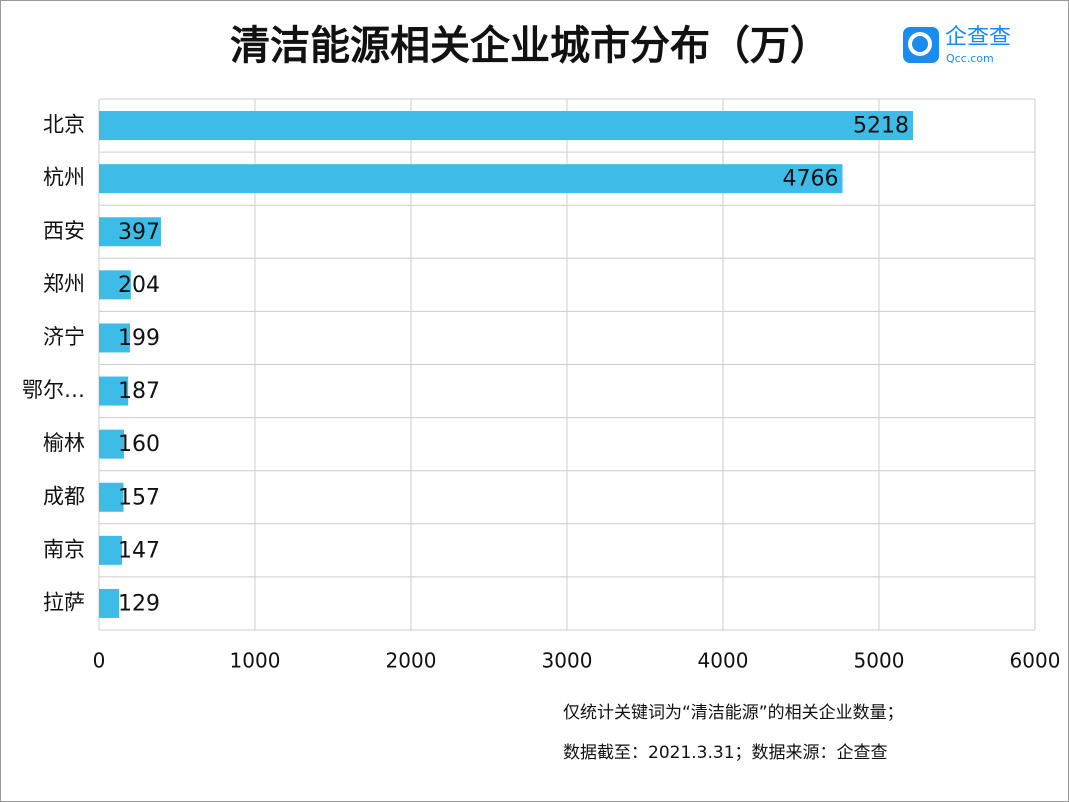 This screenshot has height=802, width=1069. Describe the element at coordinates (139, 391) in the screenshot. I see `value-label: 187` at that location.